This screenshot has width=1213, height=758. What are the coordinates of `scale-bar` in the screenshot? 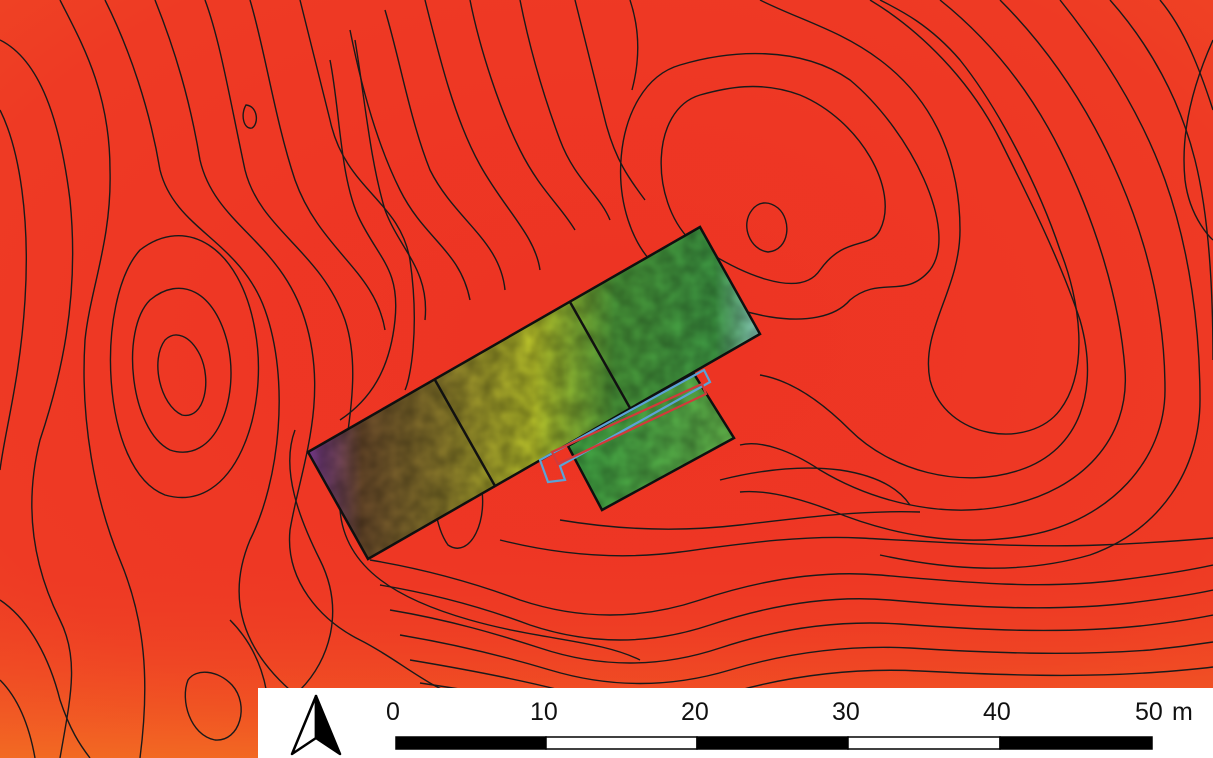 It's located at (774, 743).